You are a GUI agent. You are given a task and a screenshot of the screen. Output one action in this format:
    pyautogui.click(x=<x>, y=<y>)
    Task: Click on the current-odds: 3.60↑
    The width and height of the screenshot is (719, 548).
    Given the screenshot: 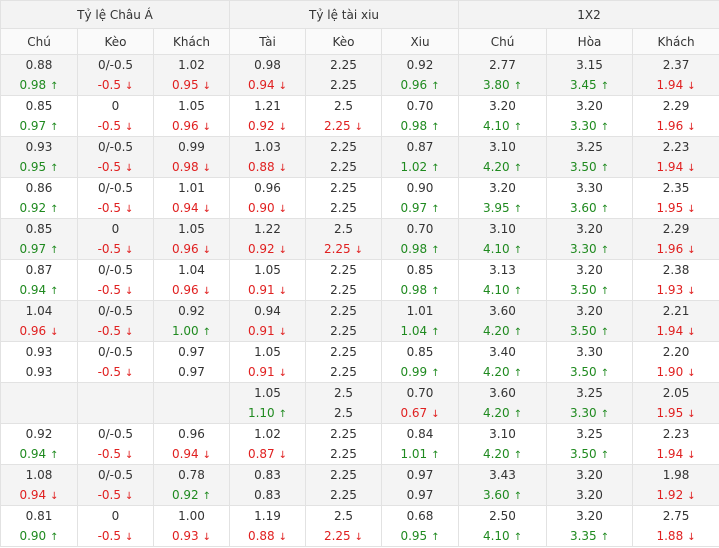 What is the action you would take?
    pyautogui.click(x=502, y=495)
    